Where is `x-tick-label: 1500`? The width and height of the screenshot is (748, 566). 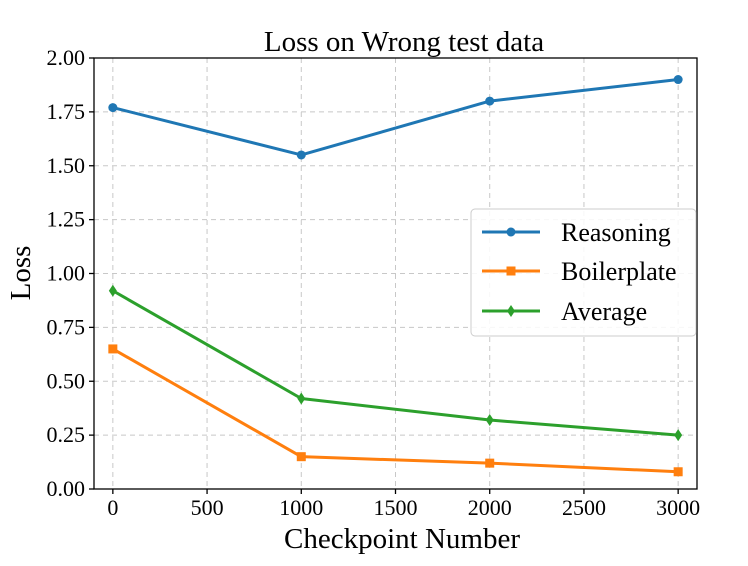
x-tick-label: 1500 is located at coordinates (396, 507).